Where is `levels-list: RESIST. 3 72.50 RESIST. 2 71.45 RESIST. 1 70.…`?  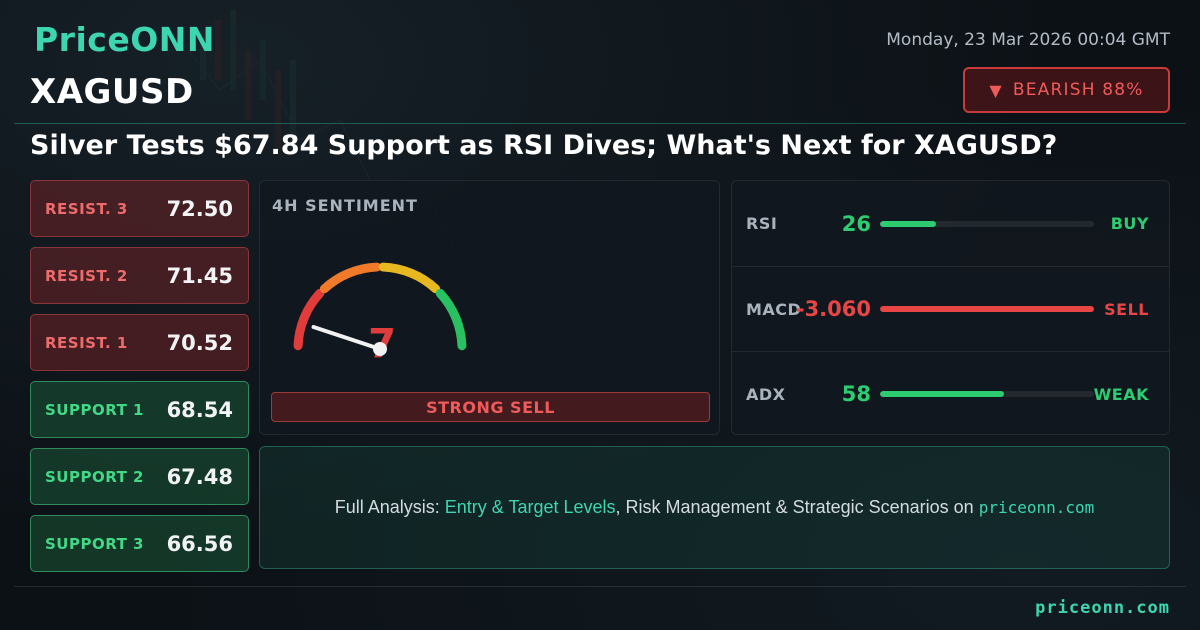 levels-list: RESIST. 3 72.50 RESIST. 2 71.45 RESIST. 1 70.… is located at coordinates (139, 381).